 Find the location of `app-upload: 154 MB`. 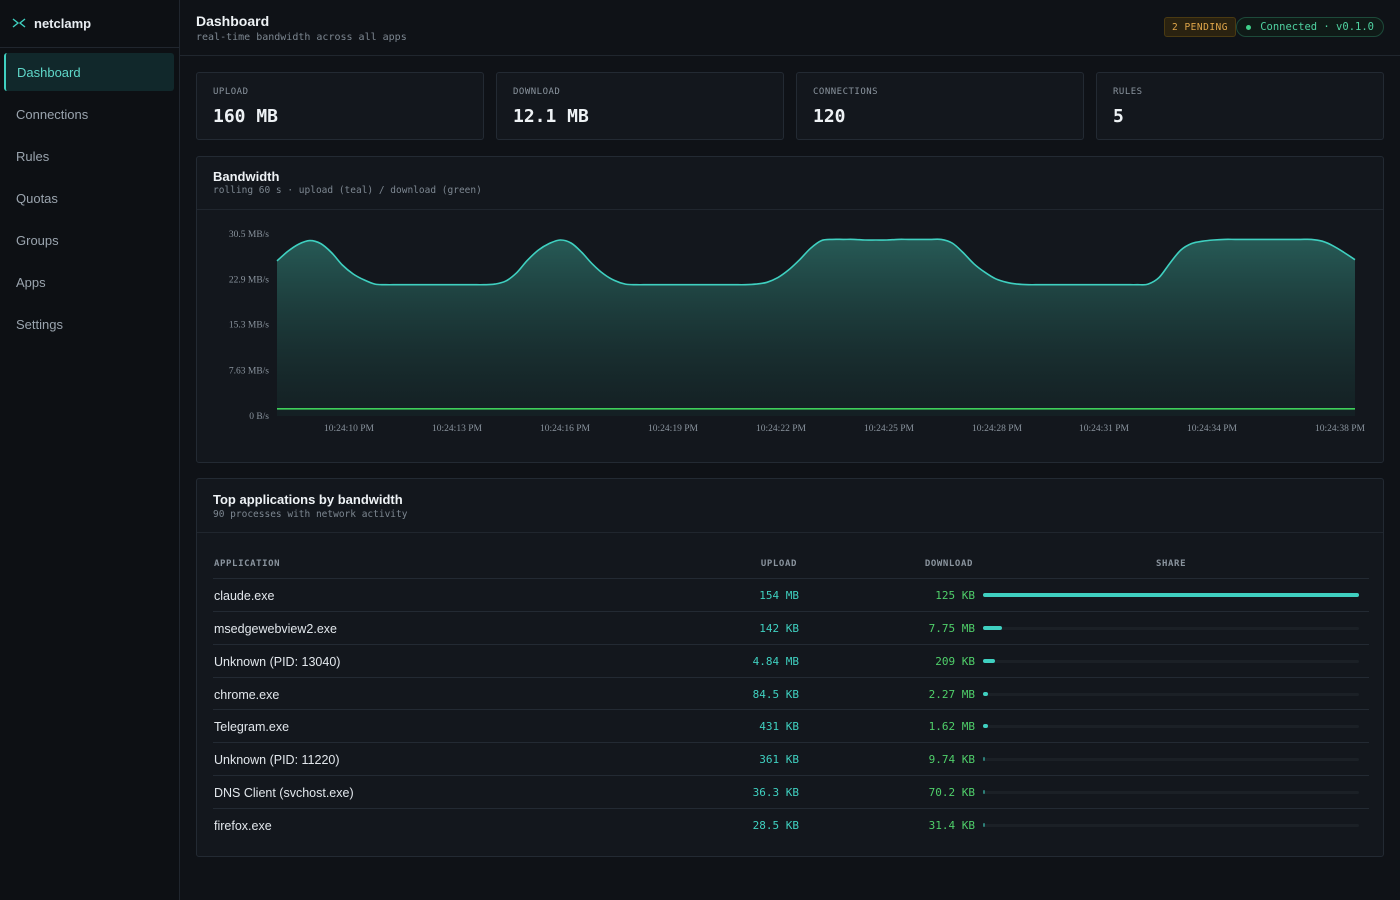

app-upload: 154 MB is located at coordinates (779, 595).